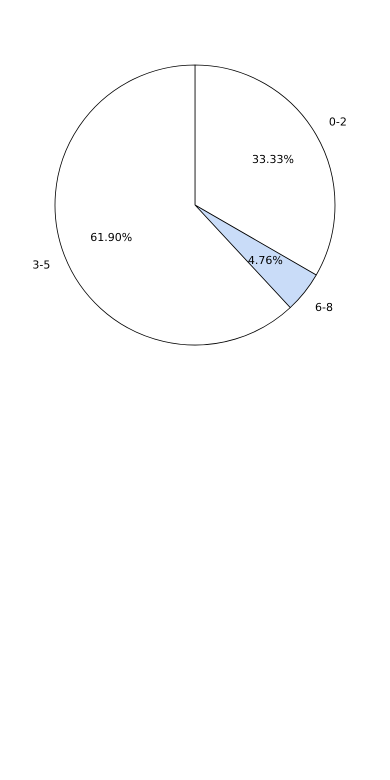 The width and height of the screenshot is (390, 780). What do you see at coordinates (111, 237) in the screenshot?
I see `data-label: 61.90%` at bounding box center [111, 237].